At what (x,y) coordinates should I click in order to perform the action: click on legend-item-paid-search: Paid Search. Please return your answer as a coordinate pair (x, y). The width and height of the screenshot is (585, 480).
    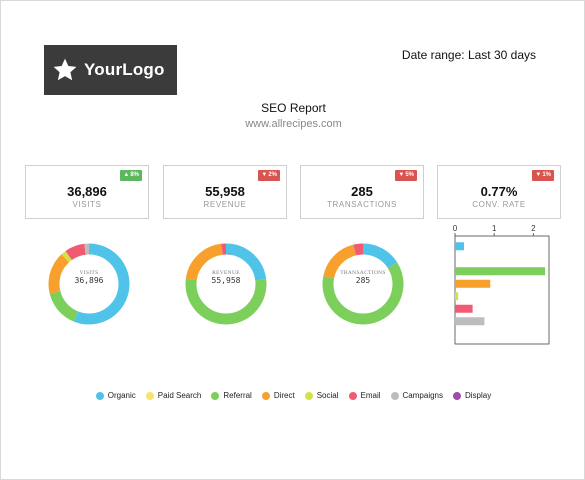
    Looking at the image, I should click on (173, 395).